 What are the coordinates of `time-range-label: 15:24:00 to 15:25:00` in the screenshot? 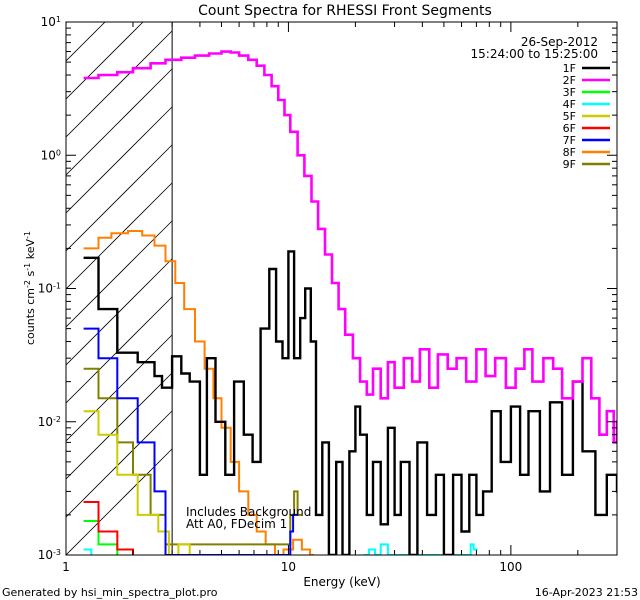 It's located at (534, 54).